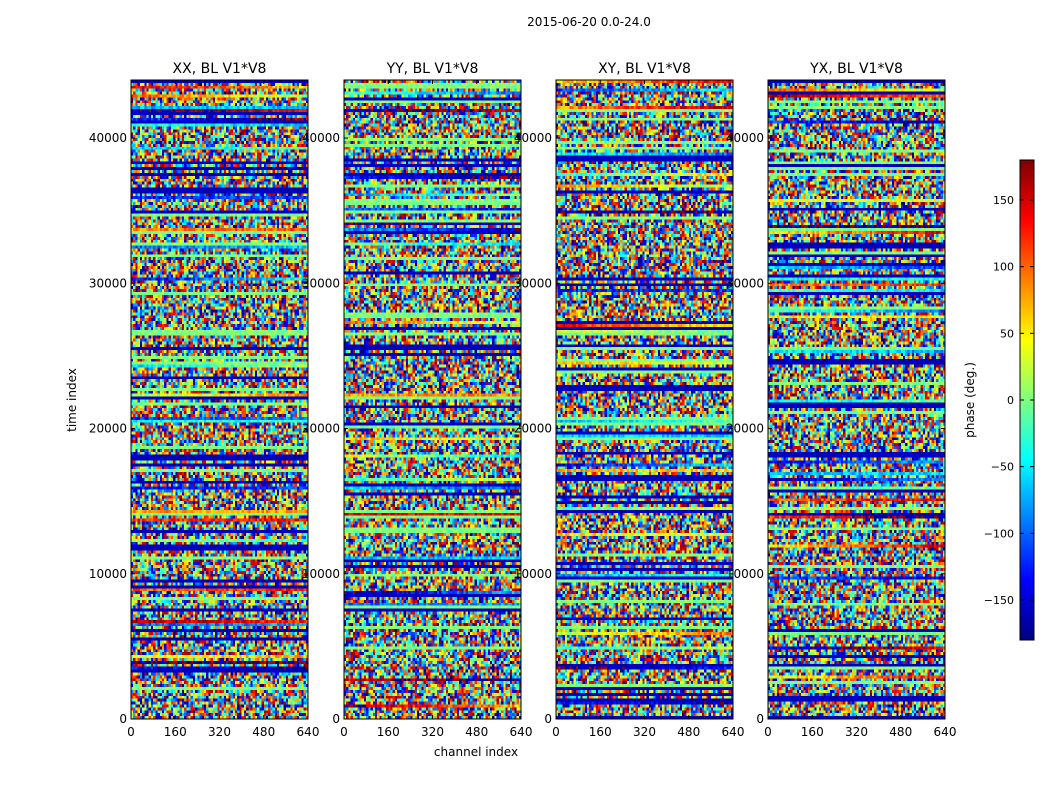 Image resolution: width=1050 pixels, height=800 pixels. I want to click on colorbar-ticks: −150 −100 −50 0 50 100 150, so click(1009, 400).